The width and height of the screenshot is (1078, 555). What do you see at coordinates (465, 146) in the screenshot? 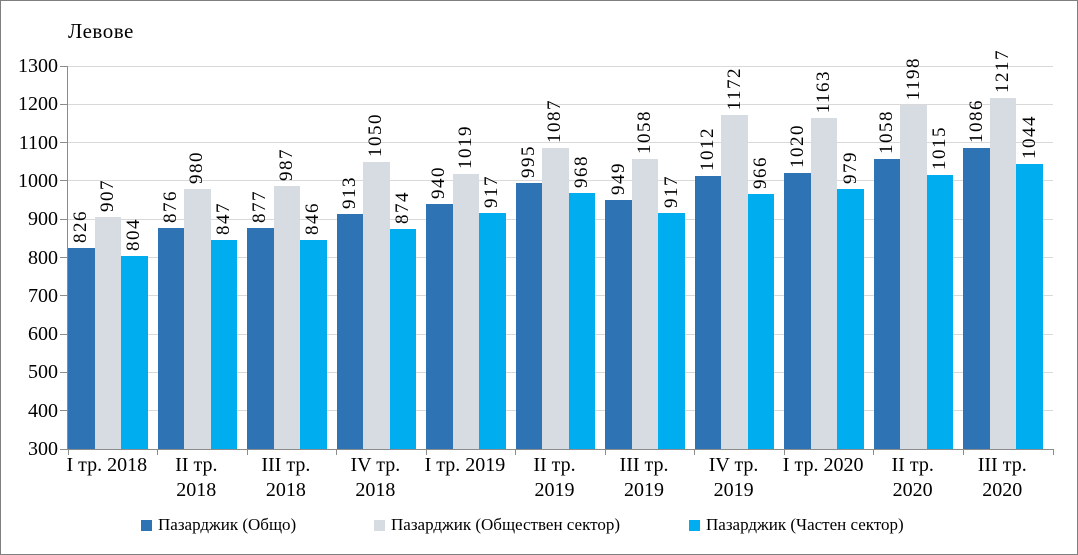
I see `bar-value-label: 1019` at bounding box center [465, 146].